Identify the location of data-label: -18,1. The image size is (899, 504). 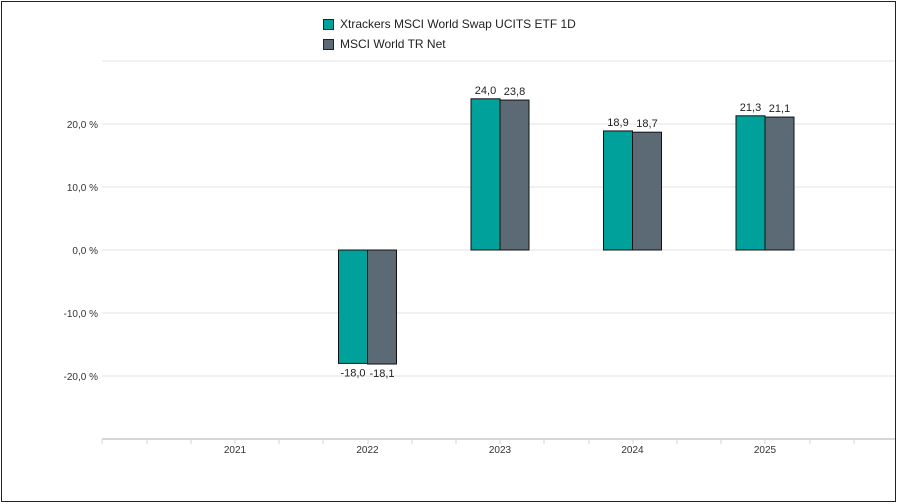
(381, 374).